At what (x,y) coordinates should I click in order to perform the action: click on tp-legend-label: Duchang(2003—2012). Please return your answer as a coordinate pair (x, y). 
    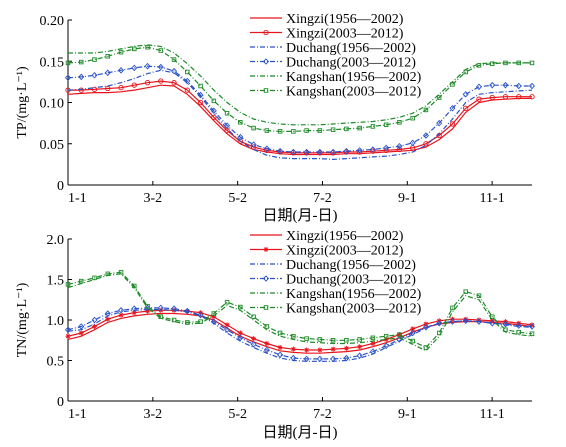
    Looking at the image, I should click on (351, 63).